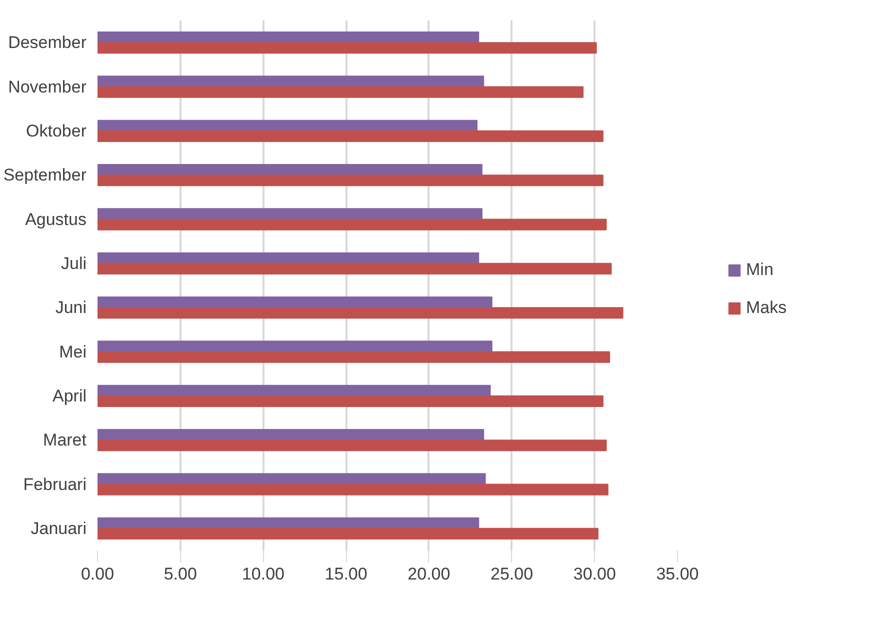 The image size is (894, 630). I want to click on legend-label: Min, so click(760, 270).